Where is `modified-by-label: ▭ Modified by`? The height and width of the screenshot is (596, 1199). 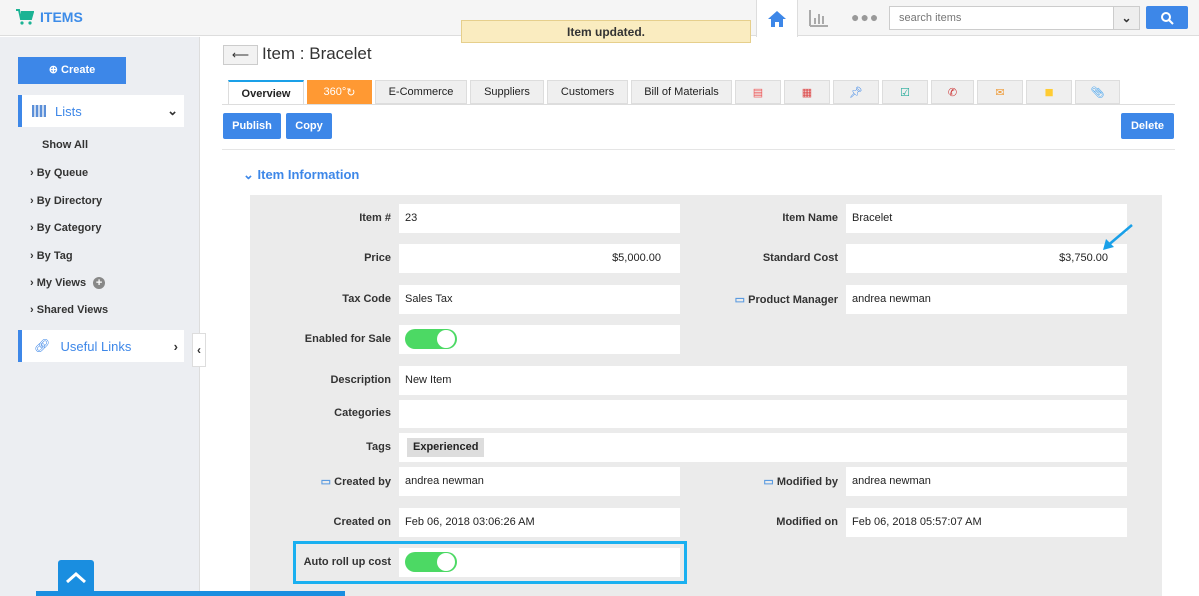
modified-by-label: ▭ Modified by is located at coordinates (800, 482).